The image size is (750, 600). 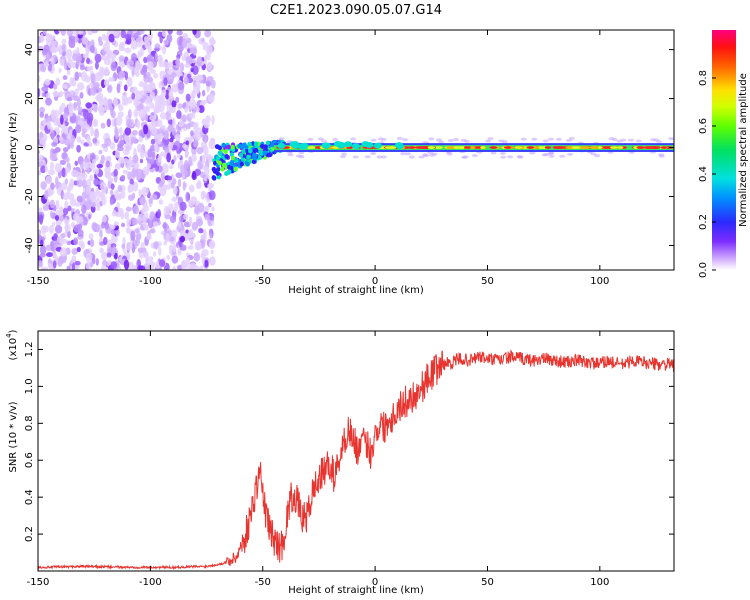 I want to click on colorbar-gradient, so click(x=724, y=150).